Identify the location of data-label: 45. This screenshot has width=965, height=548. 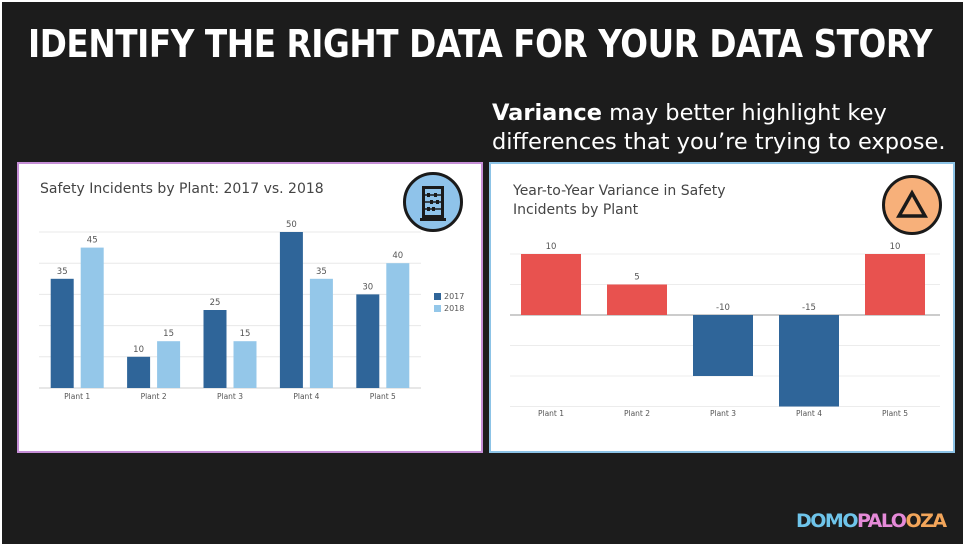
(92, 241).